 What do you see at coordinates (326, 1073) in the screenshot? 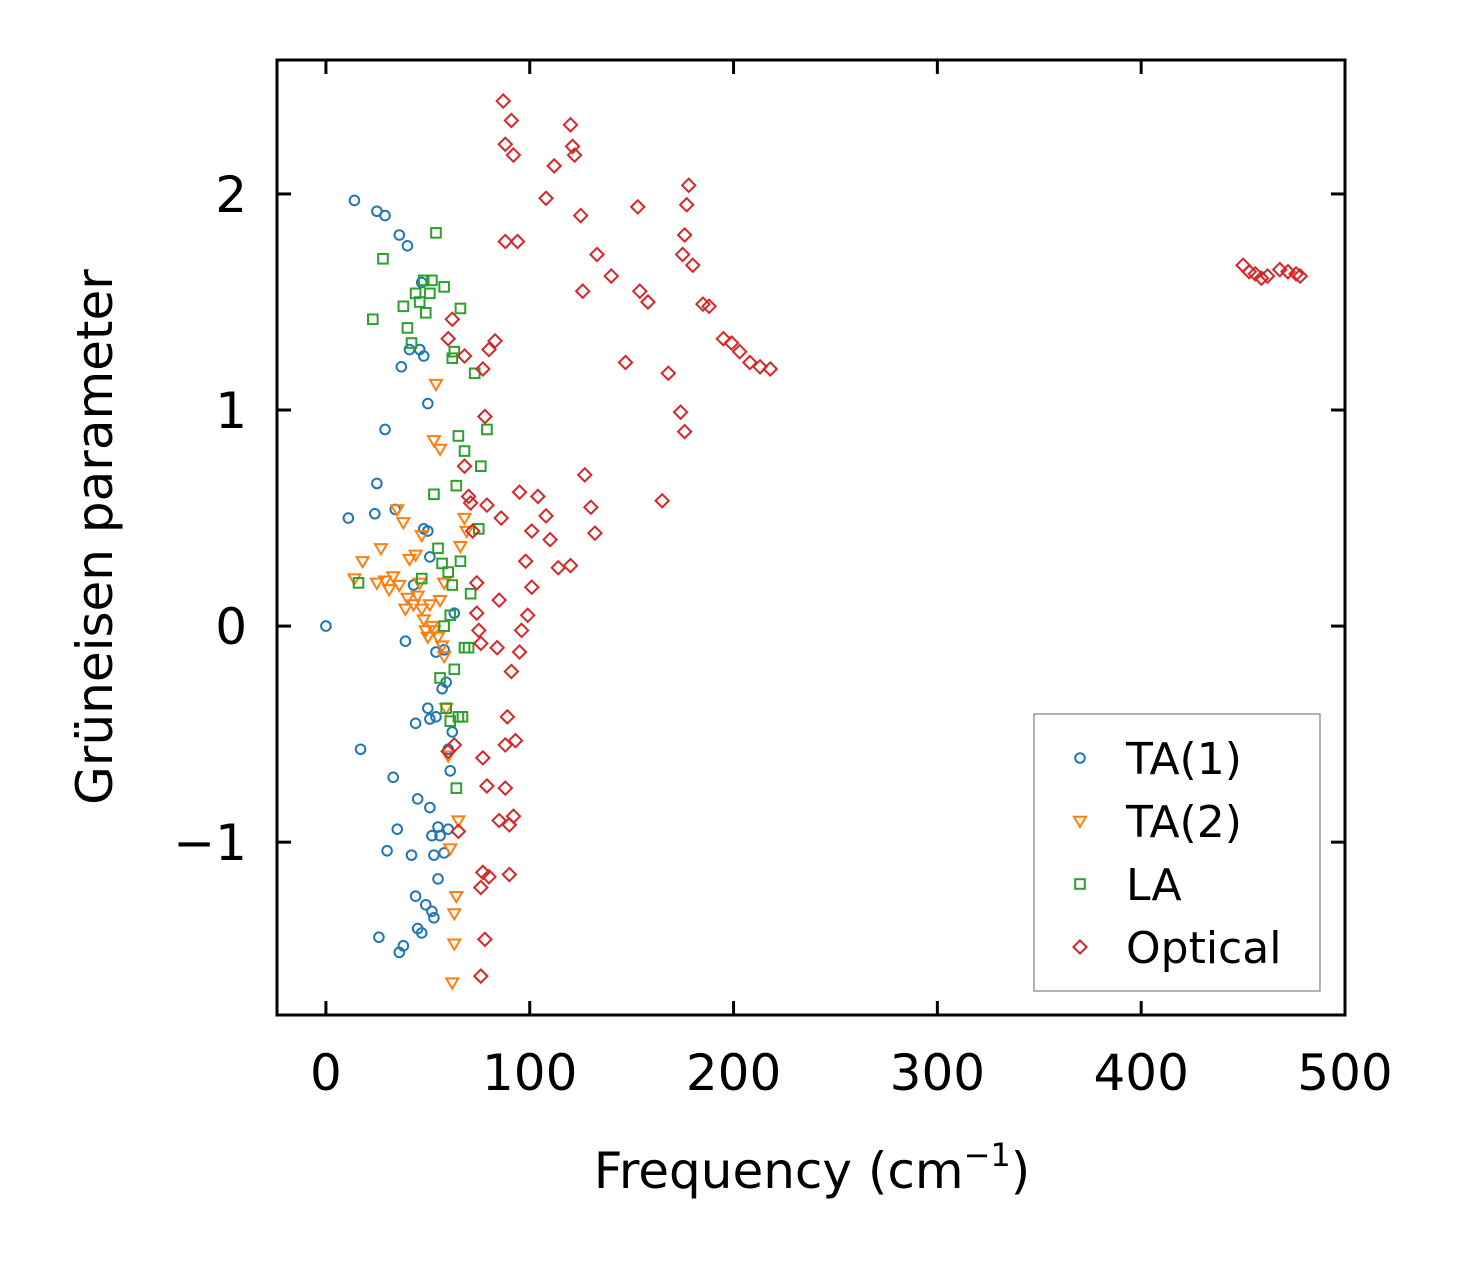
I see `x-tick-label: 0` at bounding box center [326, 1073].